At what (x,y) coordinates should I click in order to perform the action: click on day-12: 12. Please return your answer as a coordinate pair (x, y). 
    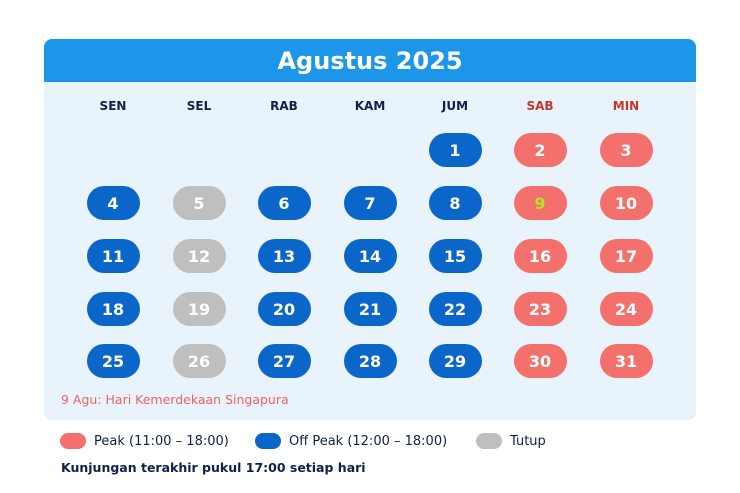
    Looking at the image, I should click on (199, 256).